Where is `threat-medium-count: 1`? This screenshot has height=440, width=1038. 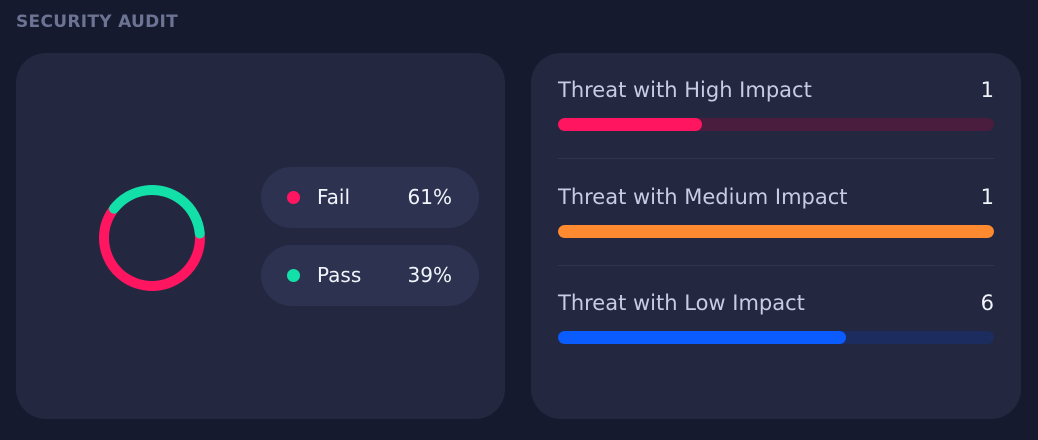
threat-medium-count: 1 is located at coordinates (987, 197).